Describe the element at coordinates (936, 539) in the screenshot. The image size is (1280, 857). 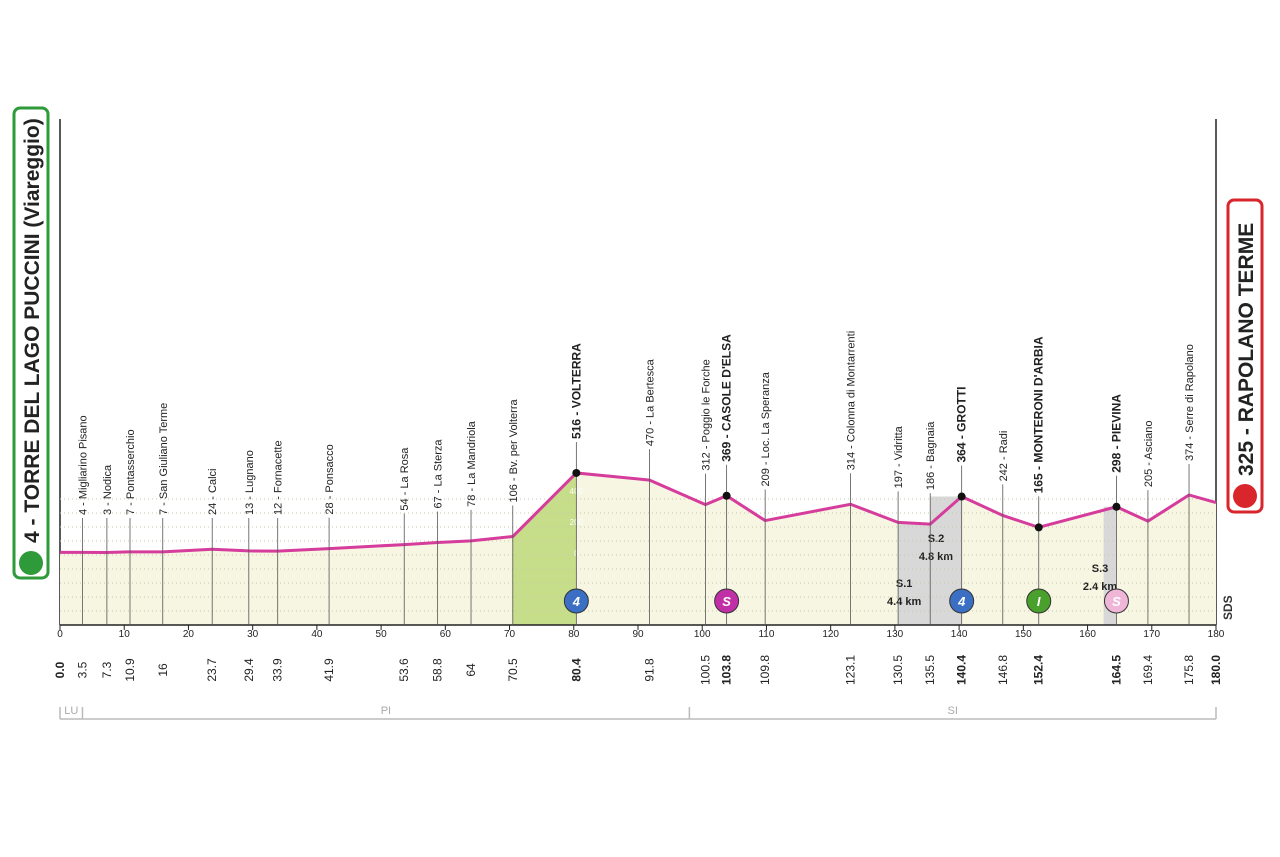
I see `sector-name: S.2` at that location.